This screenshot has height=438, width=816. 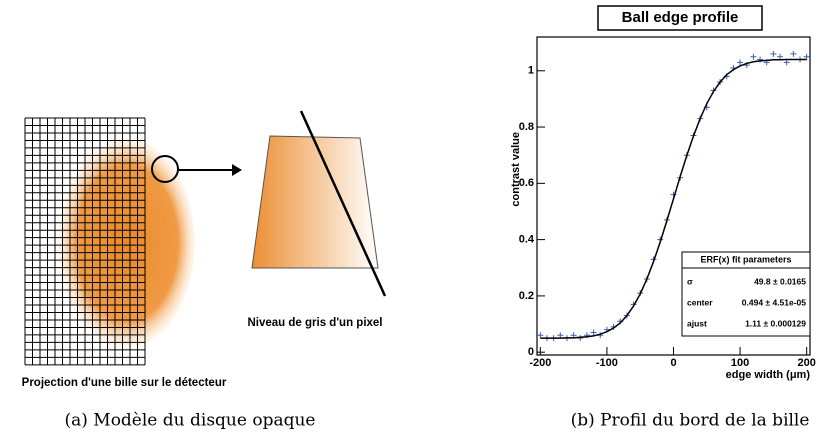 What do you see at coordinates (774, 302) in the screenshot?
I see `stats-value: 0.494 ± 4.51e-05` at bounding box center [774, 302].